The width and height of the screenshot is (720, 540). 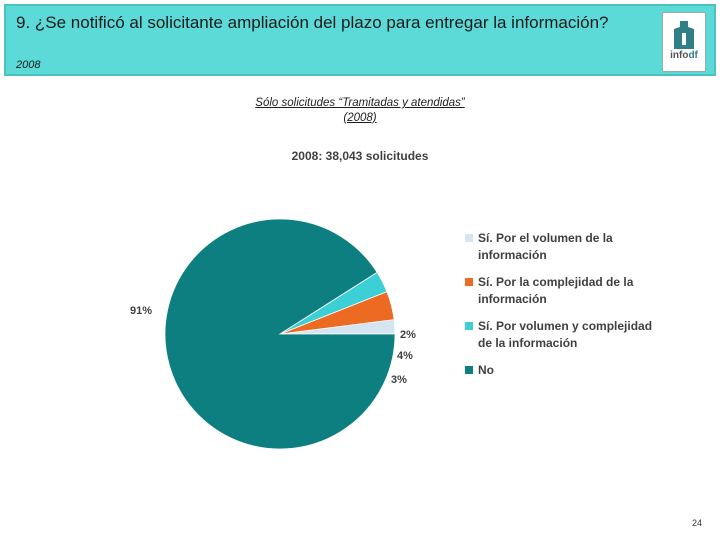 I want to click on pie-data-label-3: 91%, so click(x=141, y=311).